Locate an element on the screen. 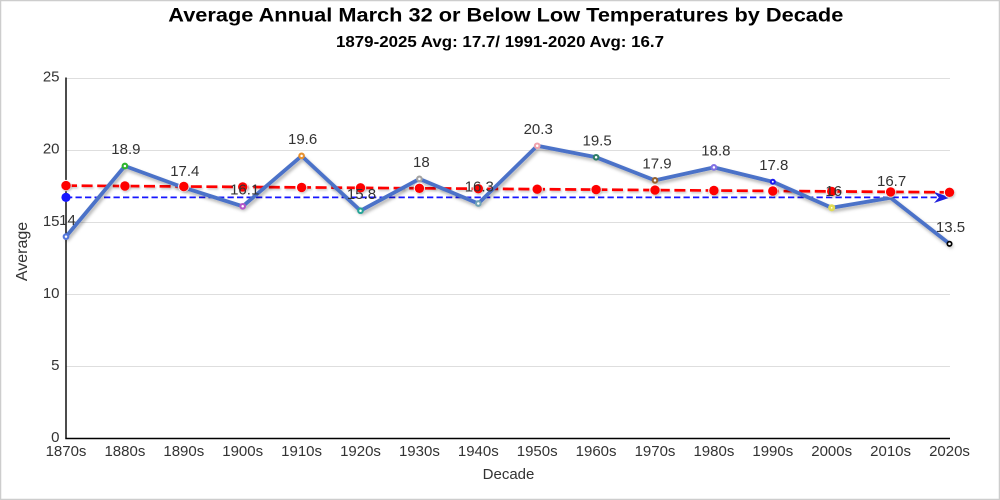 Image resolution: width=1000 pixels, height=500 pixels. svg-text: 18.9 is located at coordinates (125, 149).